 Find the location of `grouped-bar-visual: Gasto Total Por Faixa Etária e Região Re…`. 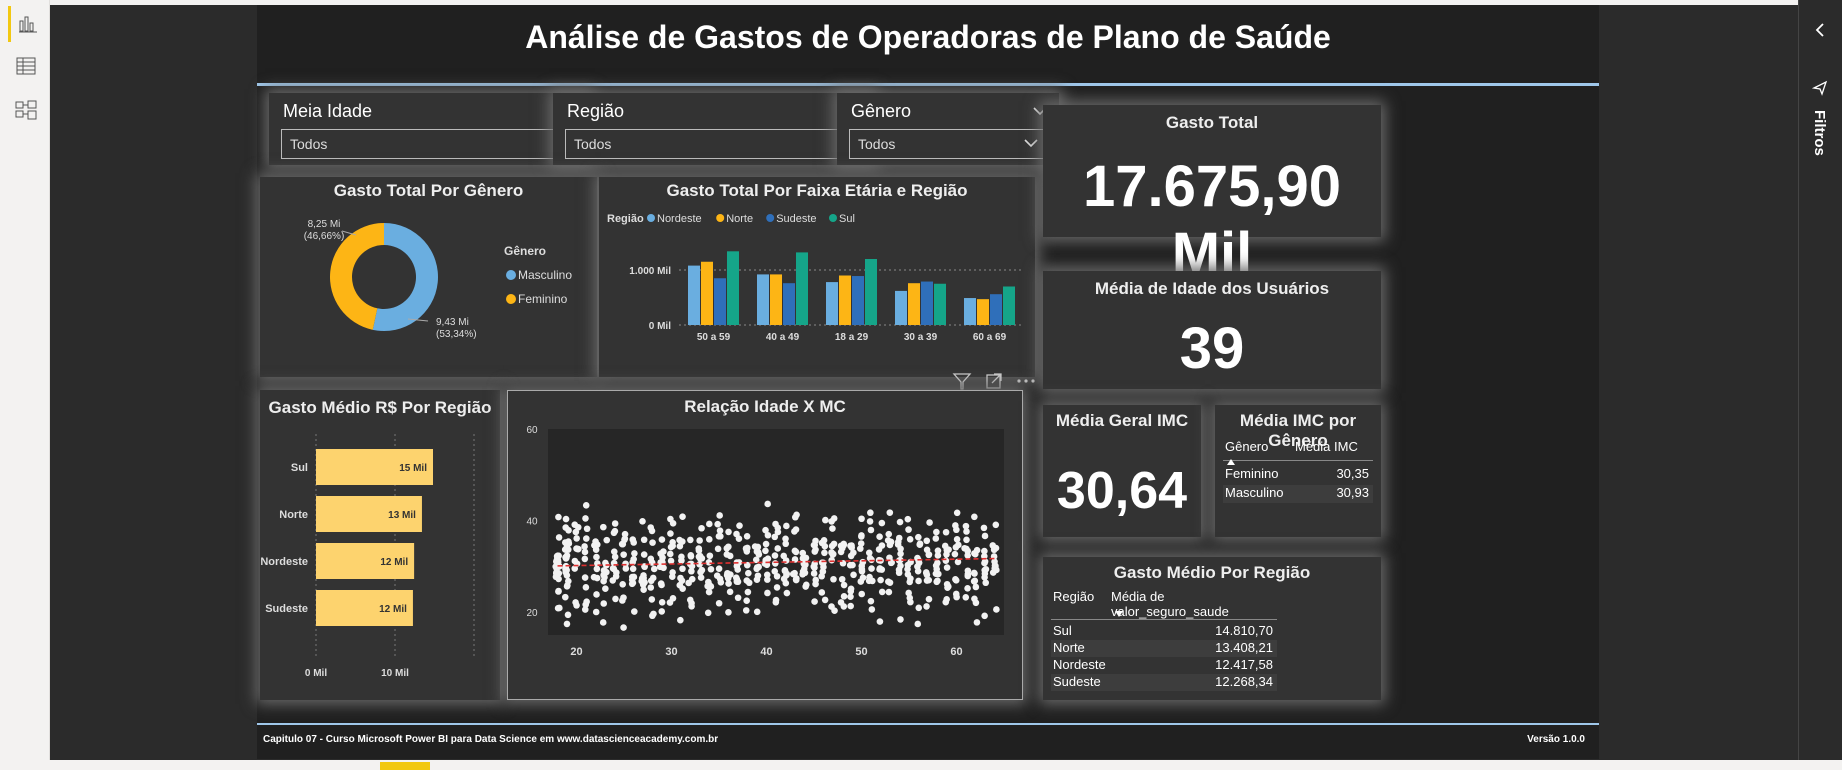

grouped-bar-visual: Gasto Total Por Faixa Etária e Região Re… is located at coordinates (817, 277).